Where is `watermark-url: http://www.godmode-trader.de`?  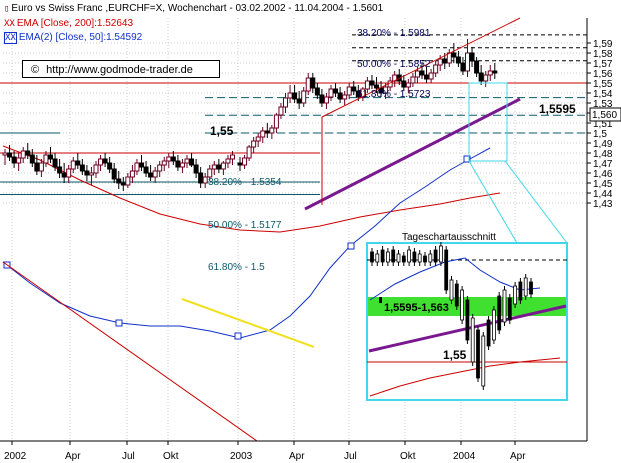 watermark-url: http://www.godmode-trader.de is located at coordinates (119, 70).